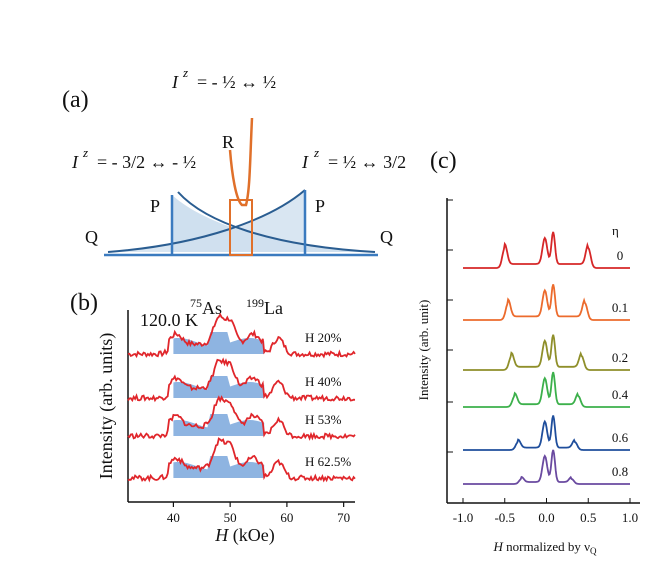 This screenshot has width=671, height=563. I want to click on satellite-curve-right, so click(206, 221).